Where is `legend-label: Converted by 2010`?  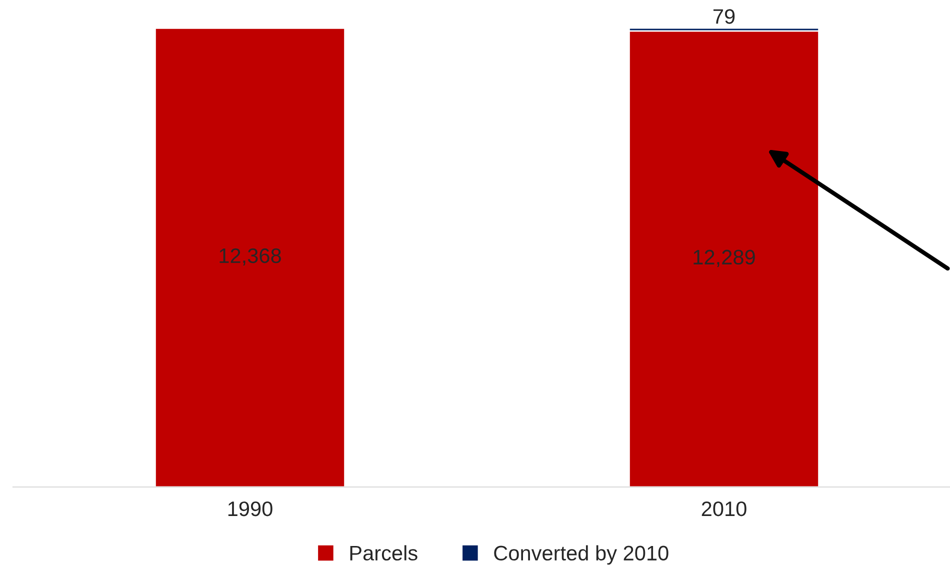
legend-label: Converted by 2010 is located at coordinates (581, 555).